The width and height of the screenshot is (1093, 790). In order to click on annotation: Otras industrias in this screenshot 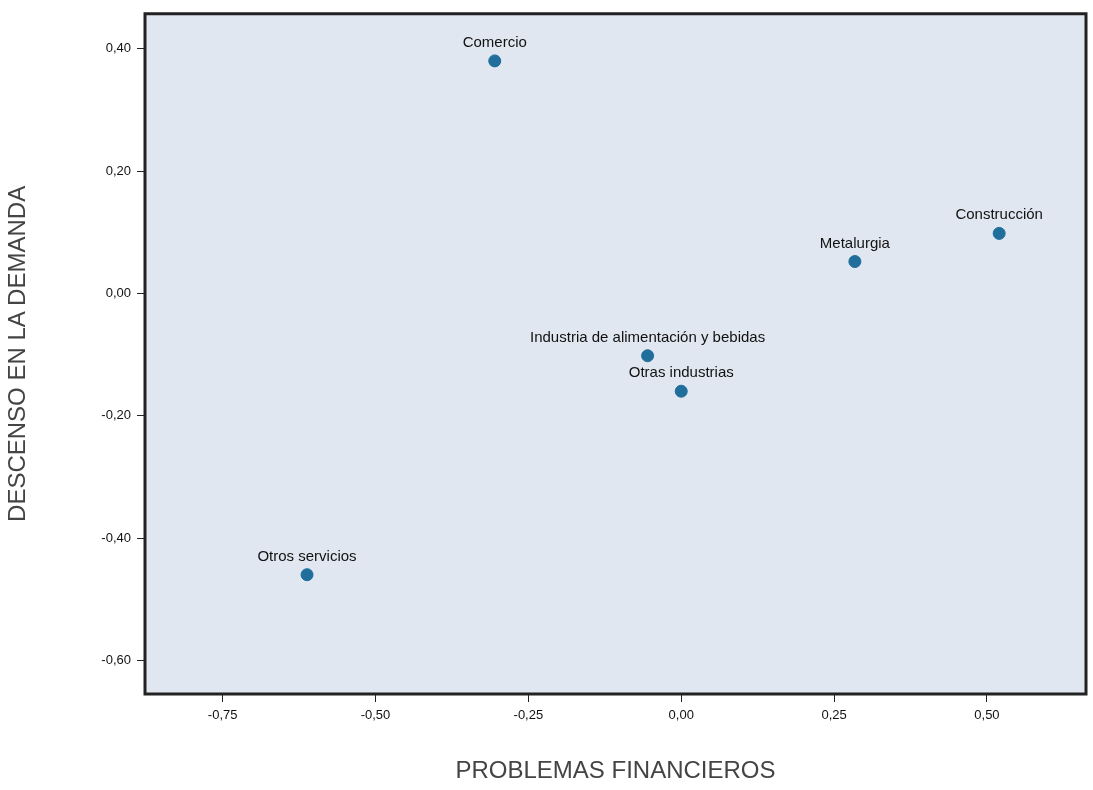, I will do `click(681, 372)`.